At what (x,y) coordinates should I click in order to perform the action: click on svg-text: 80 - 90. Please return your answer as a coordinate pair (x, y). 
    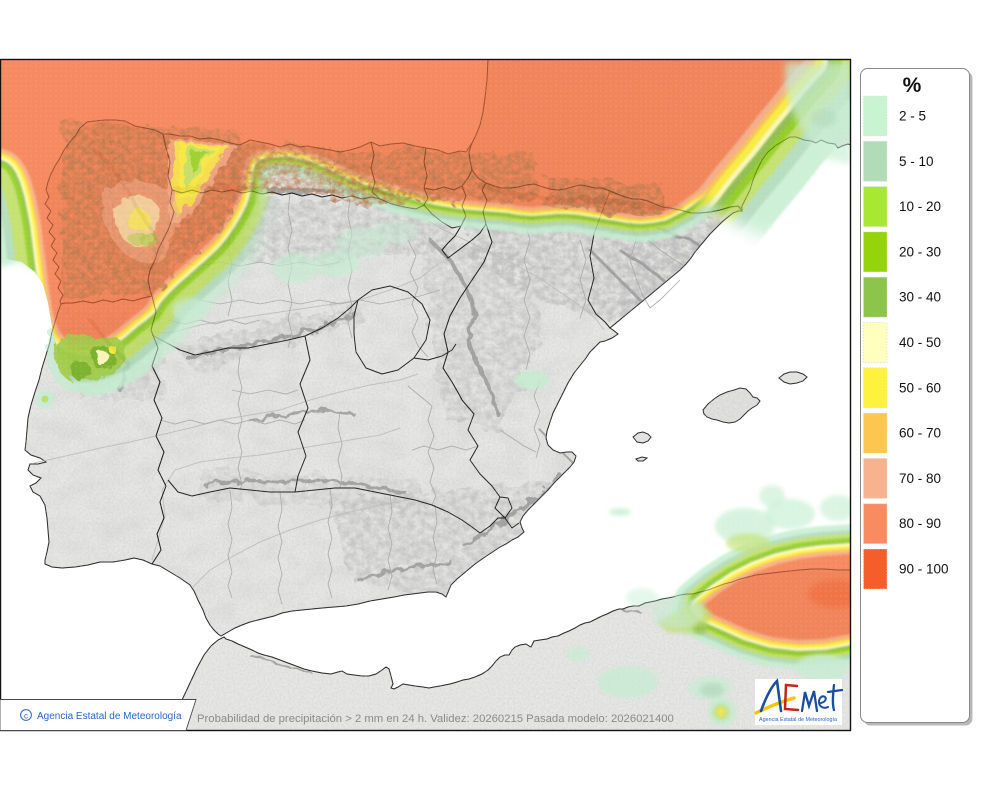
    Looking at the image, I should click on (920, 523).